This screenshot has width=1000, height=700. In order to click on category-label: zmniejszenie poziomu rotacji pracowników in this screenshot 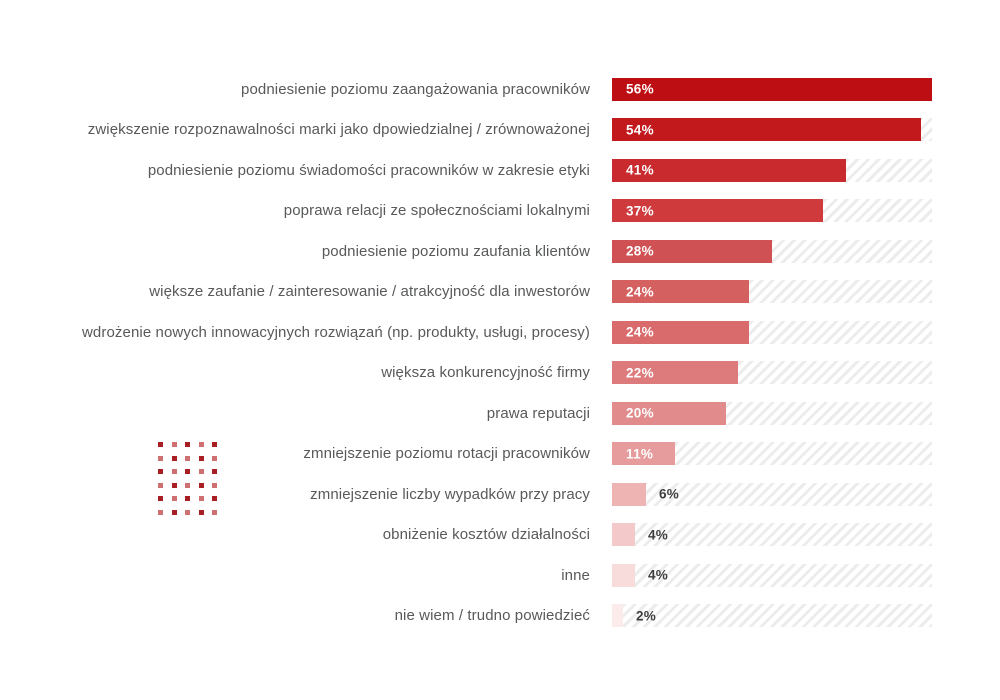, I will do `click(446, 454)`.